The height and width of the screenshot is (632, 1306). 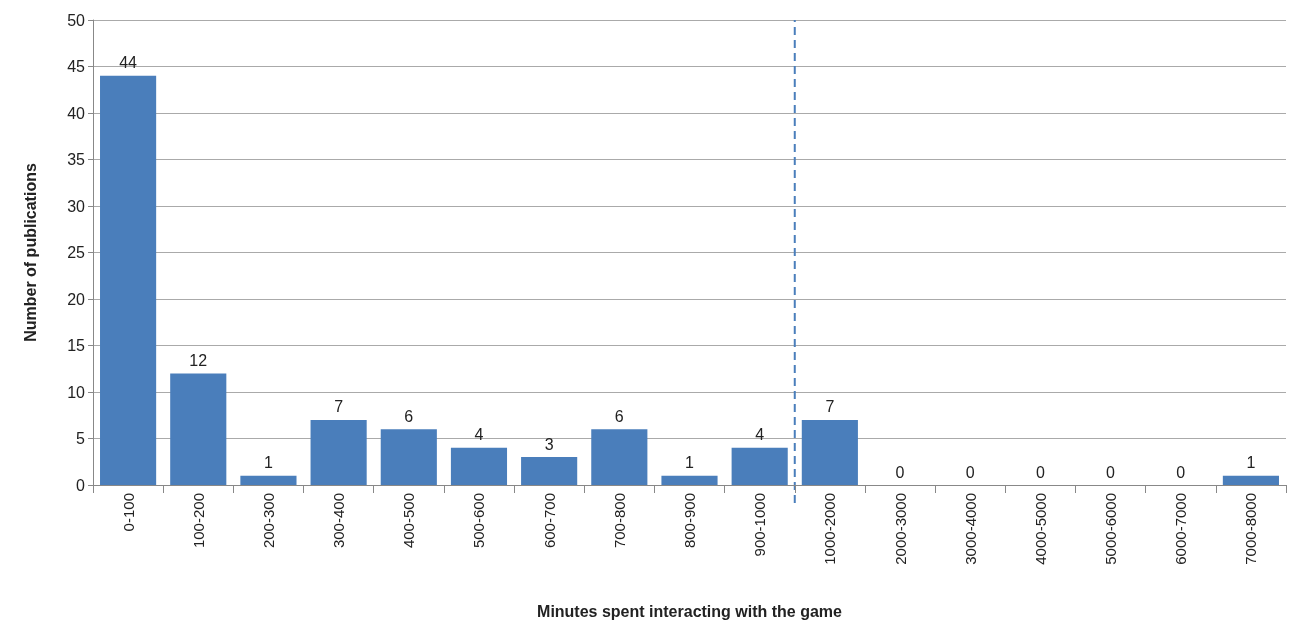 What do you see at coordinates (76, 20) in the screenshot?
I see `y-tick-label: 50` at bounding box center [76, 20].